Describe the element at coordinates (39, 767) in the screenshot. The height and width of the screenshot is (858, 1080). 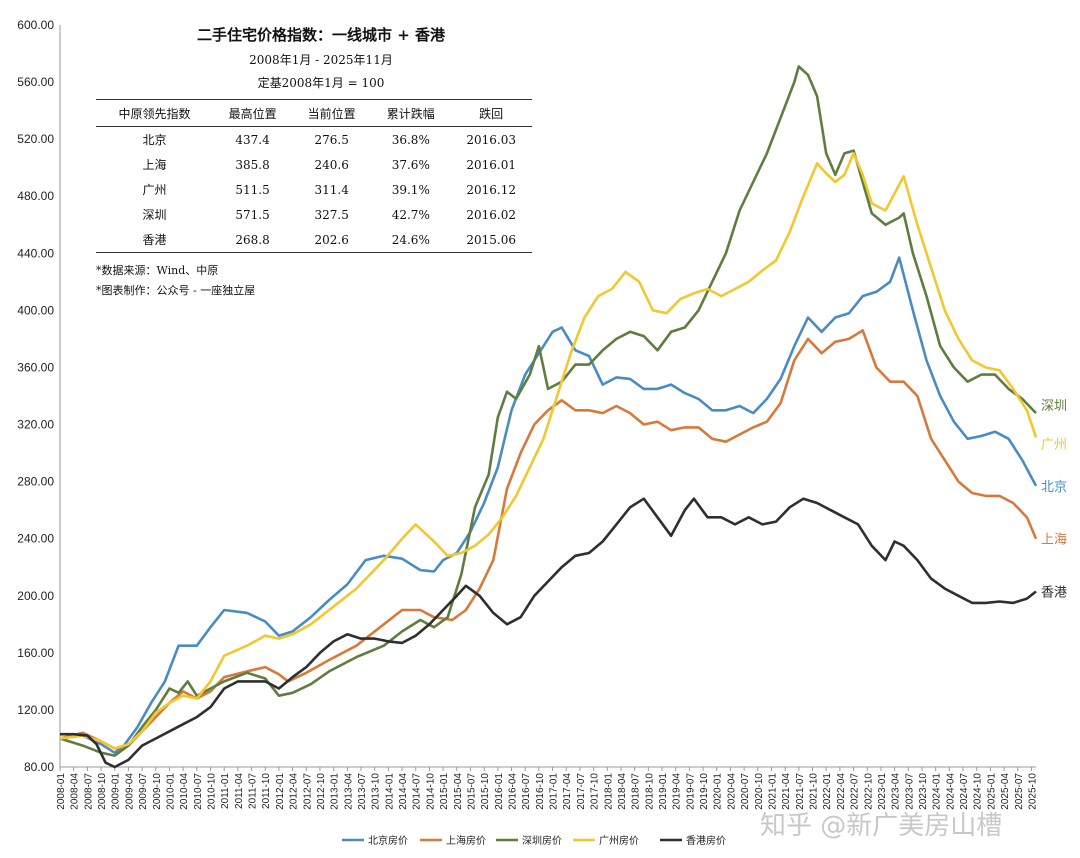
I see `y-tick-label: 80.00` at that location.